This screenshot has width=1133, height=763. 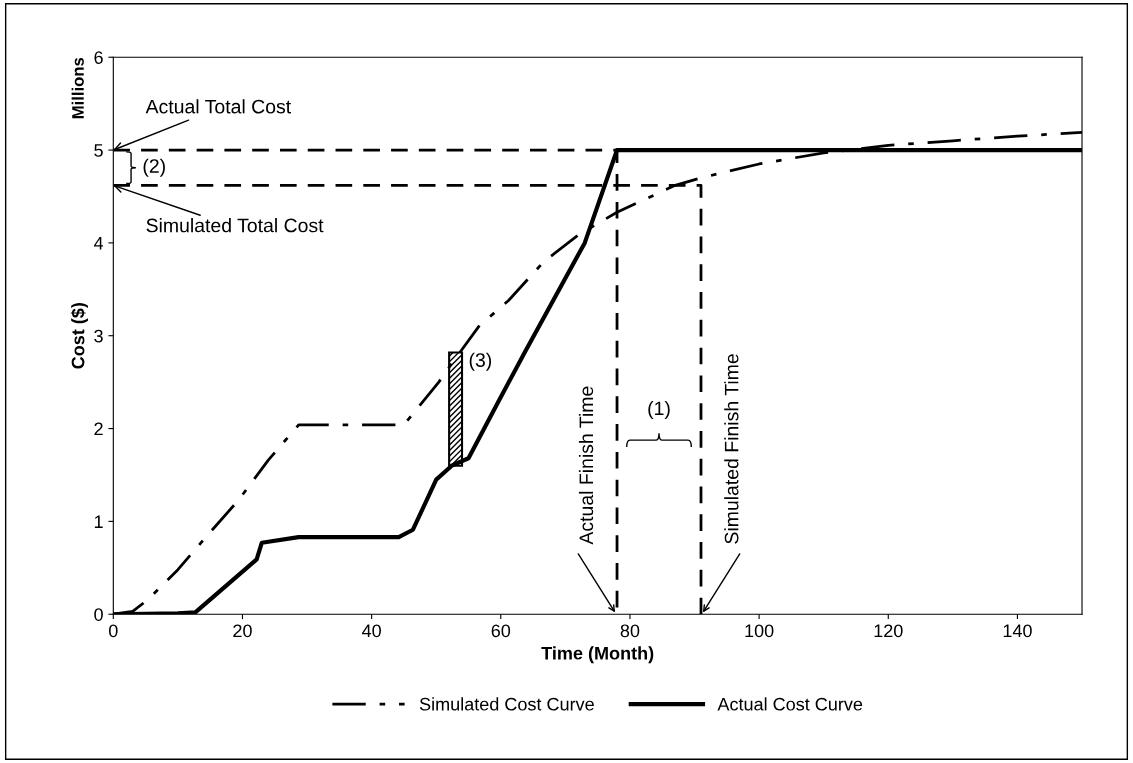 I want to click on y-axis-title: Cost ($), so click(x=79, y=336).